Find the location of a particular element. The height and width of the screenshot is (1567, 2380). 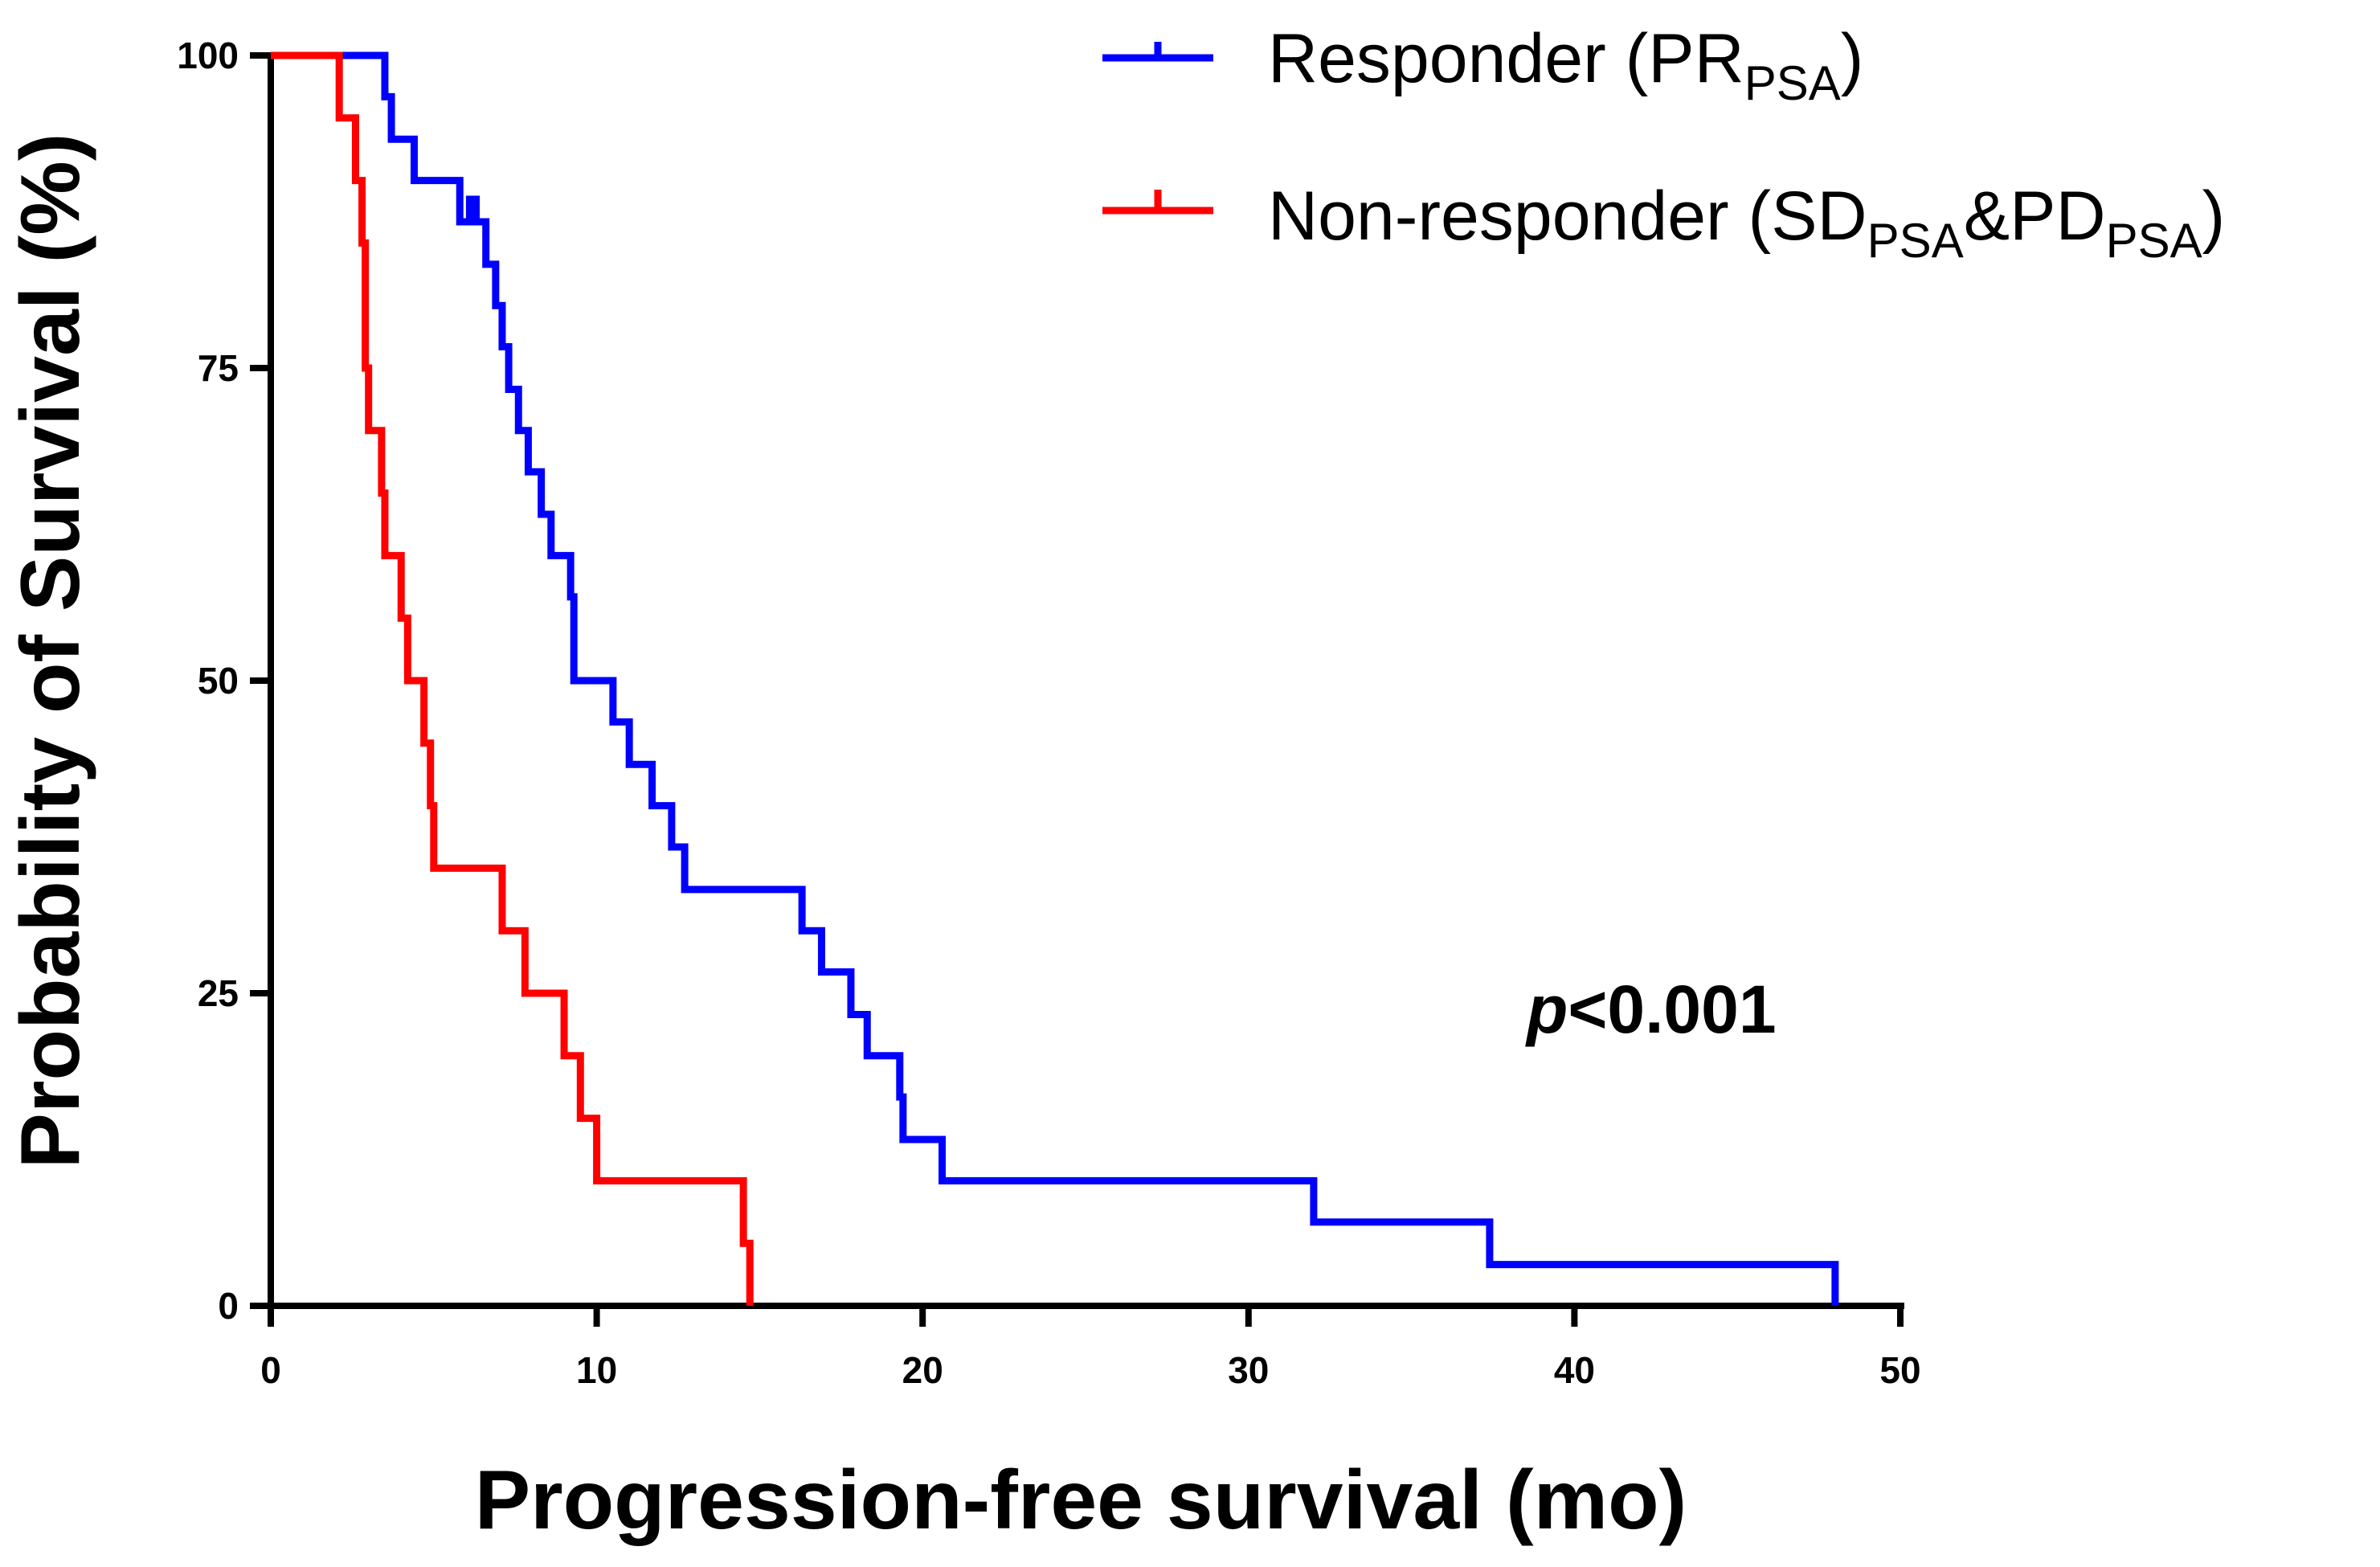

x-ticks: 0 10 20 30 40 50 is located at coordinates (1090, 1348).